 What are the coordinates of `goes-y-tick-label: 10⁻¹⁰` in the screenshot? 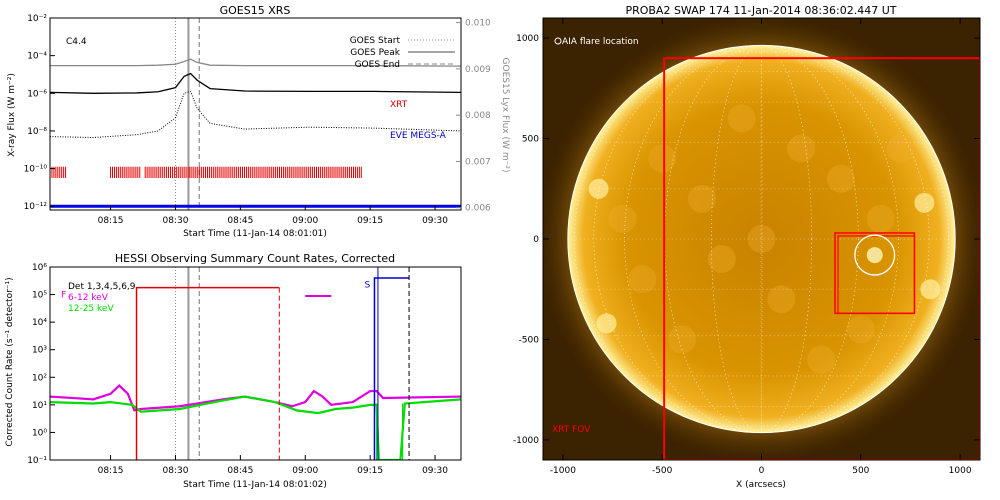 It's located at (36, 170).